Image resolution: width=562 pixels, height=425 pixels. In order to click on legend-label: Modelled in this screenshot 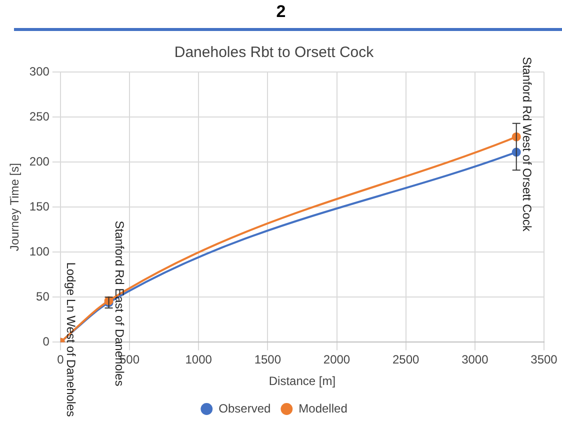, I will do `click(323, 408)`.